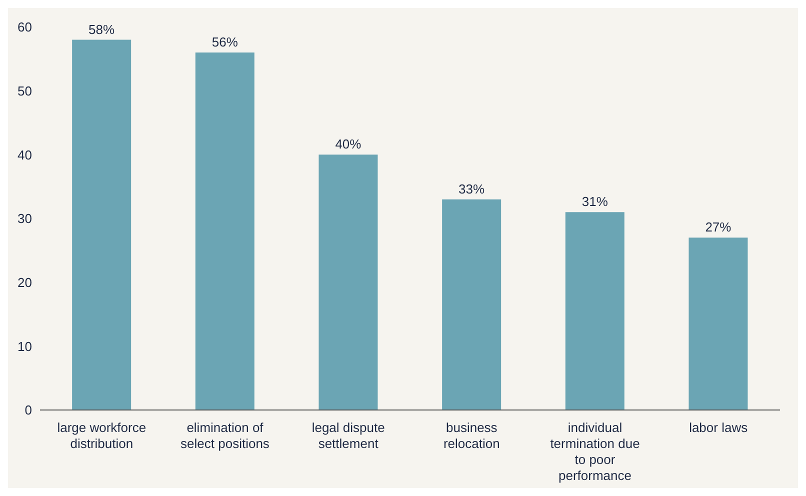  Describe the element at coordinates (348, 144) in the screenshot. I see `data-label: 40%` at that location.